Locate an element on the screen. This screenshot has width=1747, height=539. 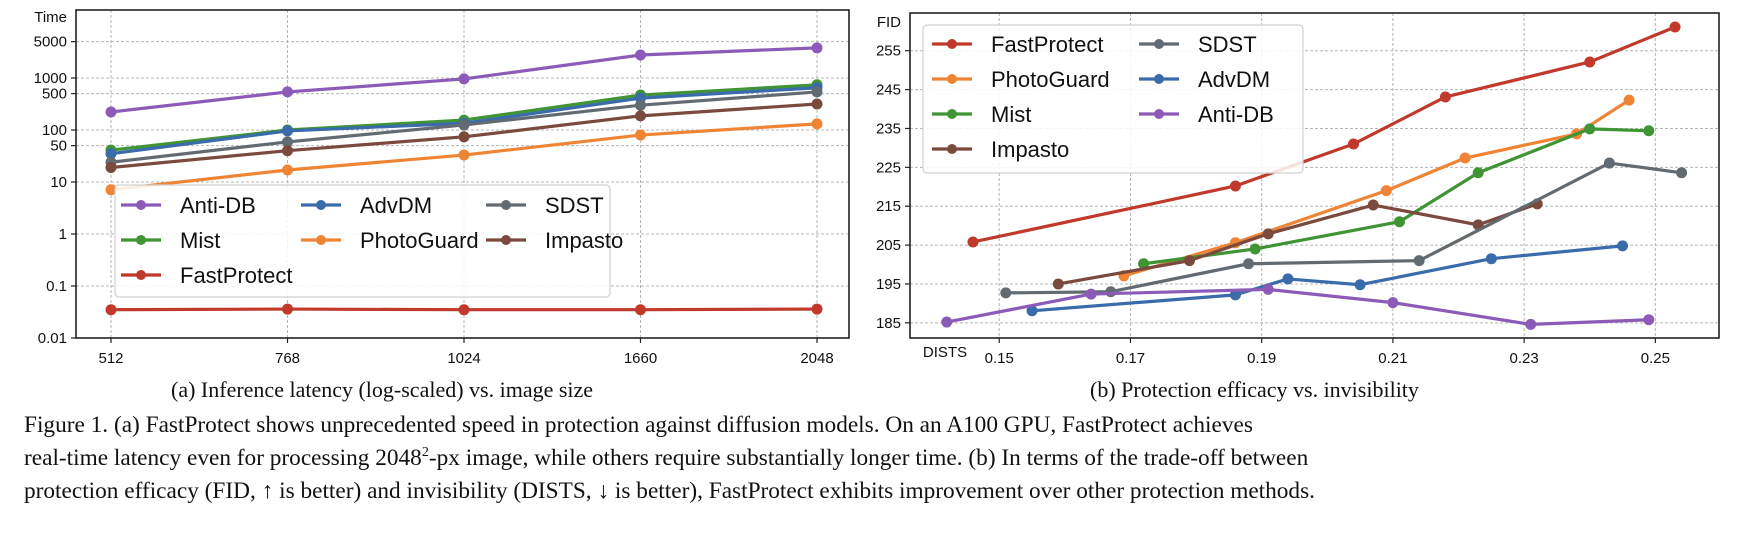
y-tick-label: 5000 is located at coordinates (50, 42).